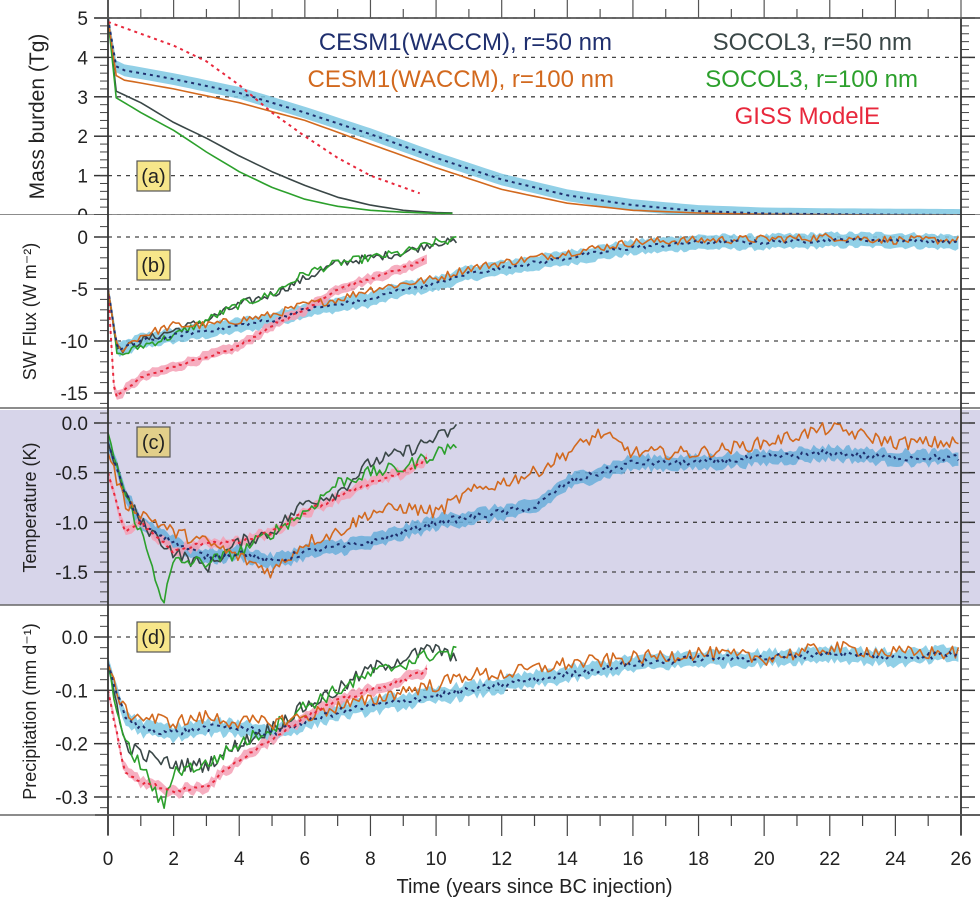 This screenshot has width=980, height=899. What do you see at coordinates (305, 859) in the screenshot?
I see `x-tick-label: 6` at bounding box center [305, 859].